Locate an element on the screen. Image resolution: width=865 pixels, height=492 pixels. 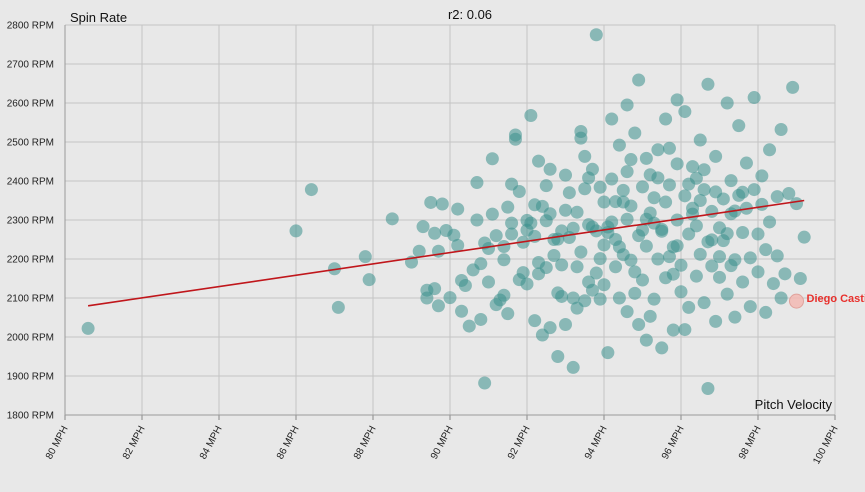
x-tick-label: 96 MPH is located at coordinates (673, 442).